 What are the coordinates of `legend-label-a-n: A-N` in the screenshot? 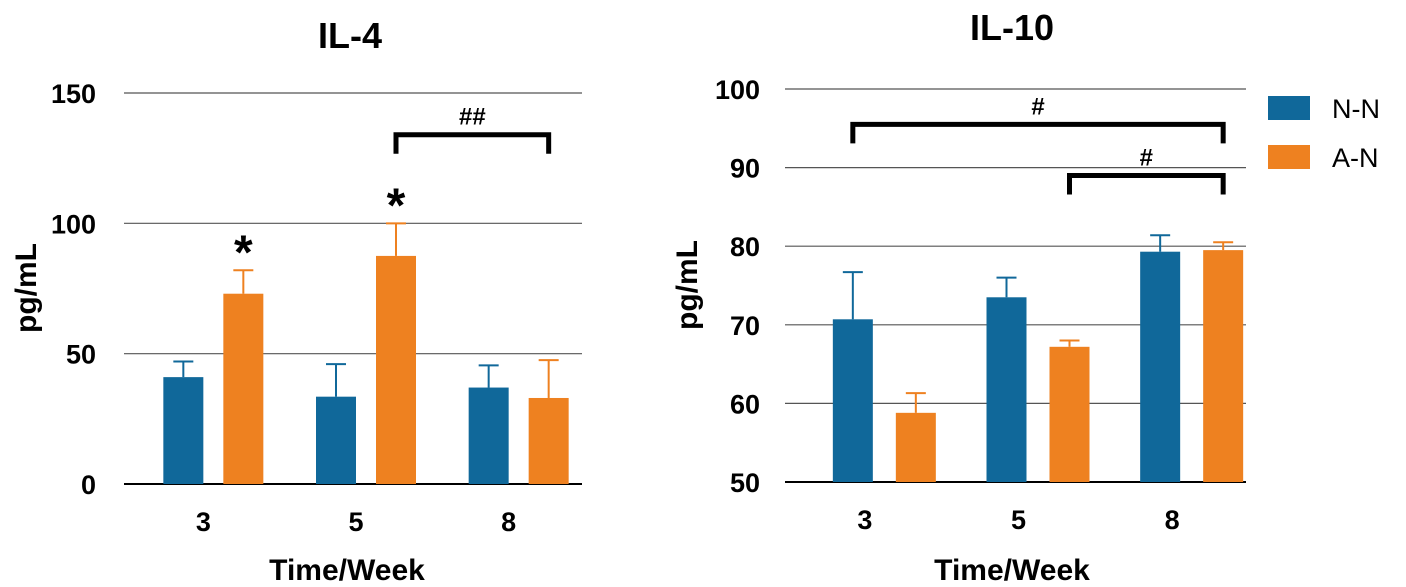 It's located at (1355, 158).